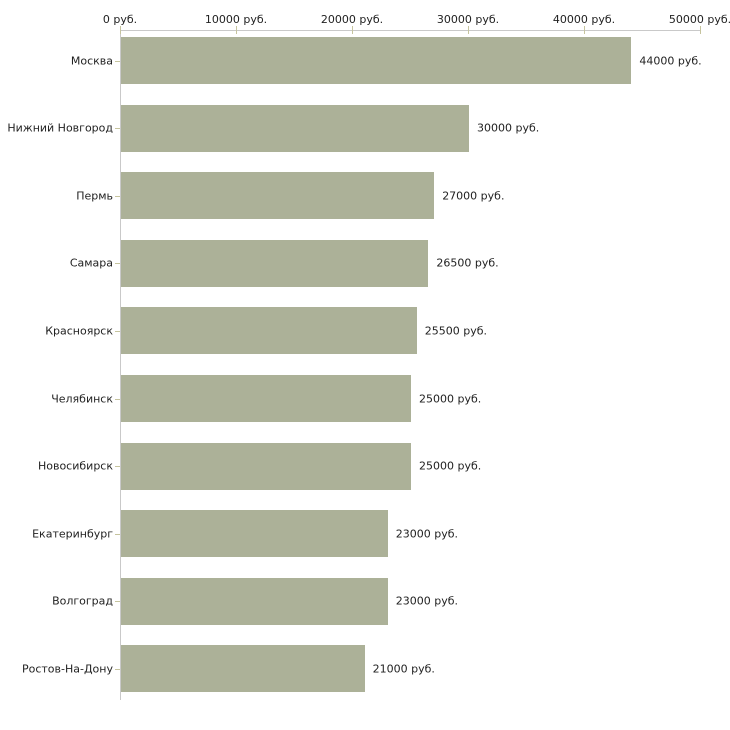 The height and width of the screenshot is (730, 730). What do you see at coordinates (94, 196) in the screenshot?
I see `category-label: Пермь` at bounding box center [94, 196].